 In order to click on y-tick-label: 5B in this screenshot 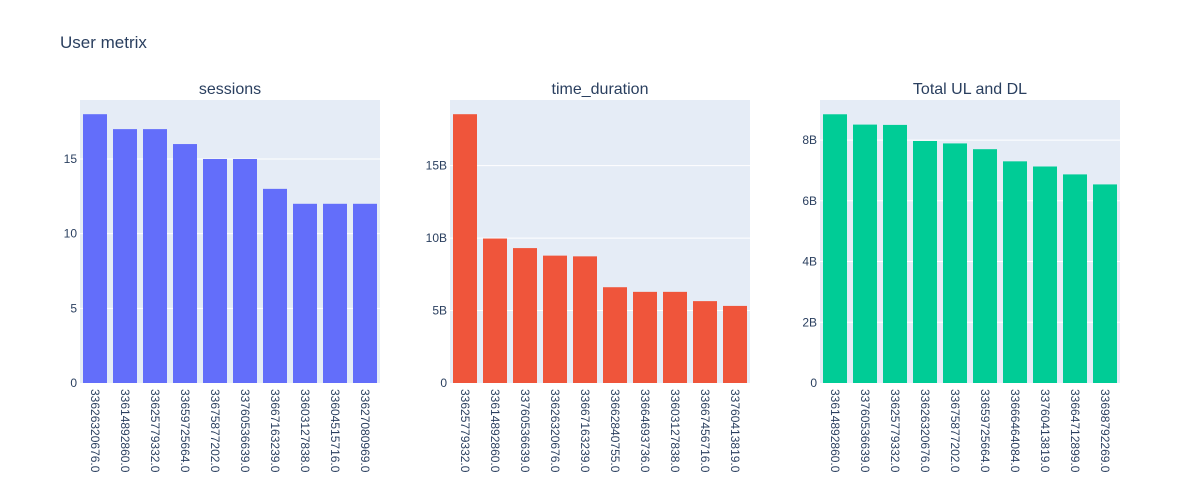, I will do `click(439, 311)`.